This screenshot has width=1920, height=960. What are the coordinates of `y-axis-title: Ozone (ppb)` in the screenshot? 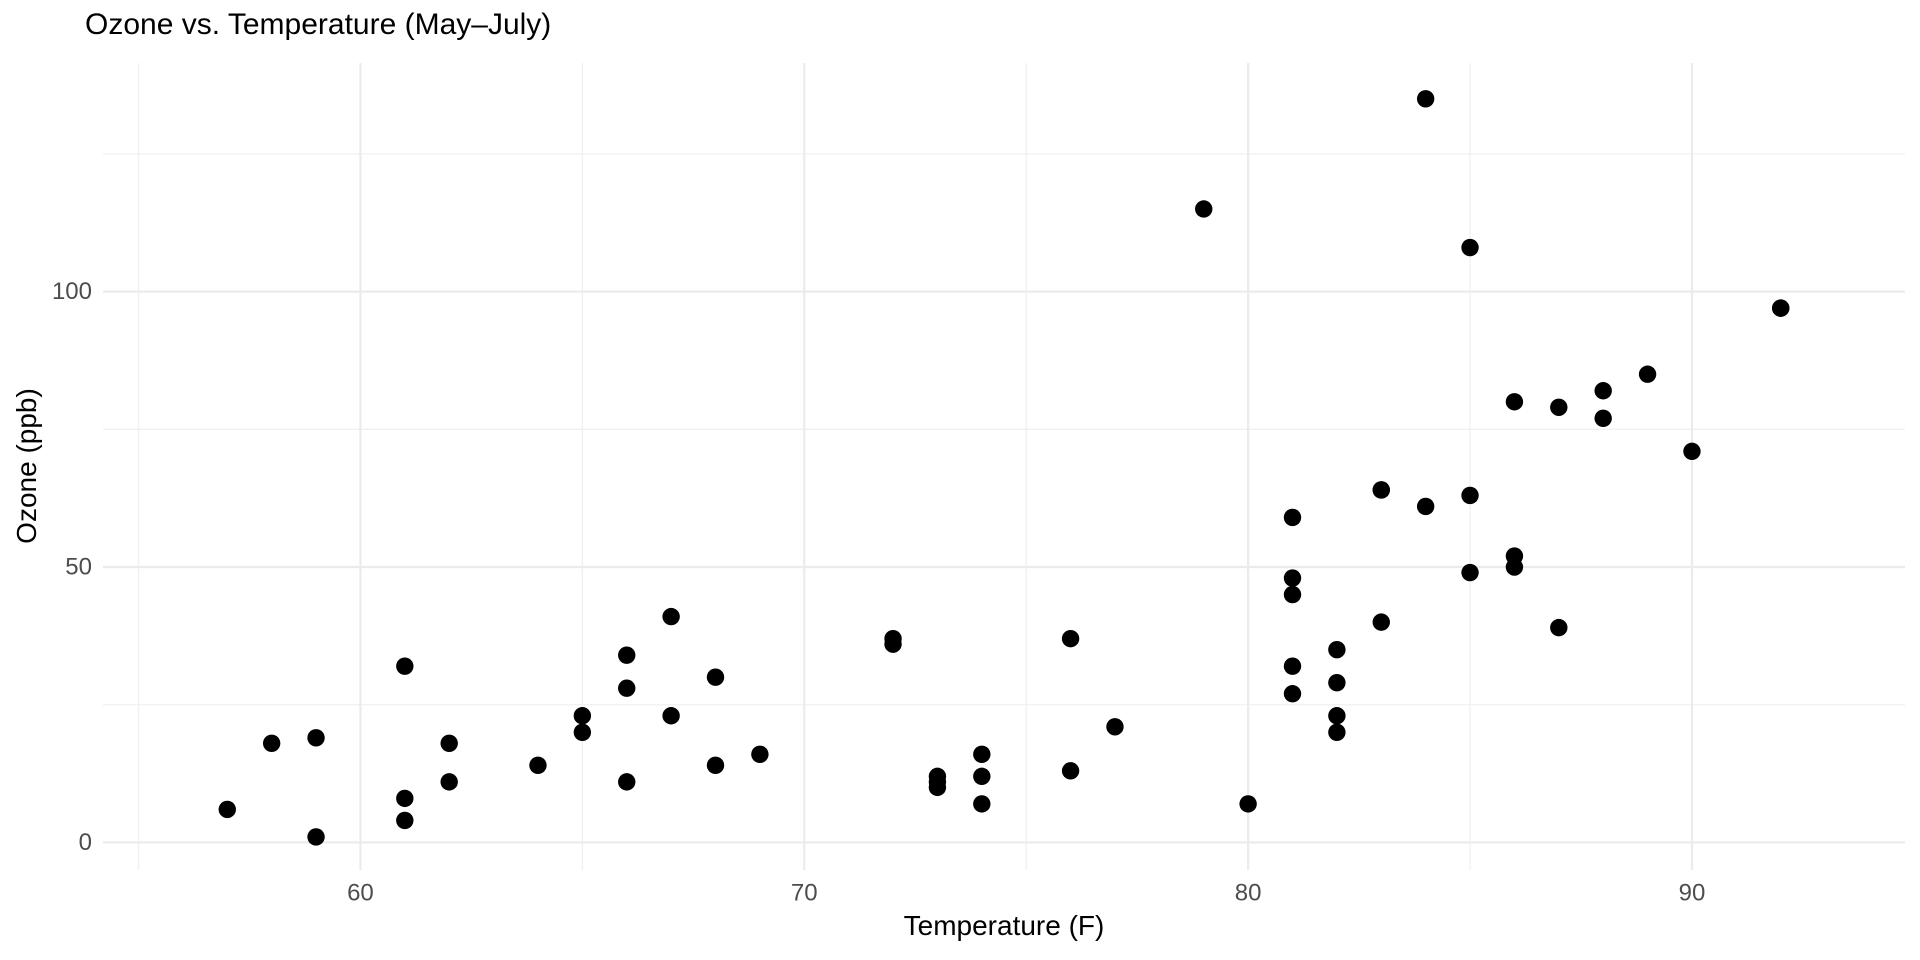 It's located at (26, 466).